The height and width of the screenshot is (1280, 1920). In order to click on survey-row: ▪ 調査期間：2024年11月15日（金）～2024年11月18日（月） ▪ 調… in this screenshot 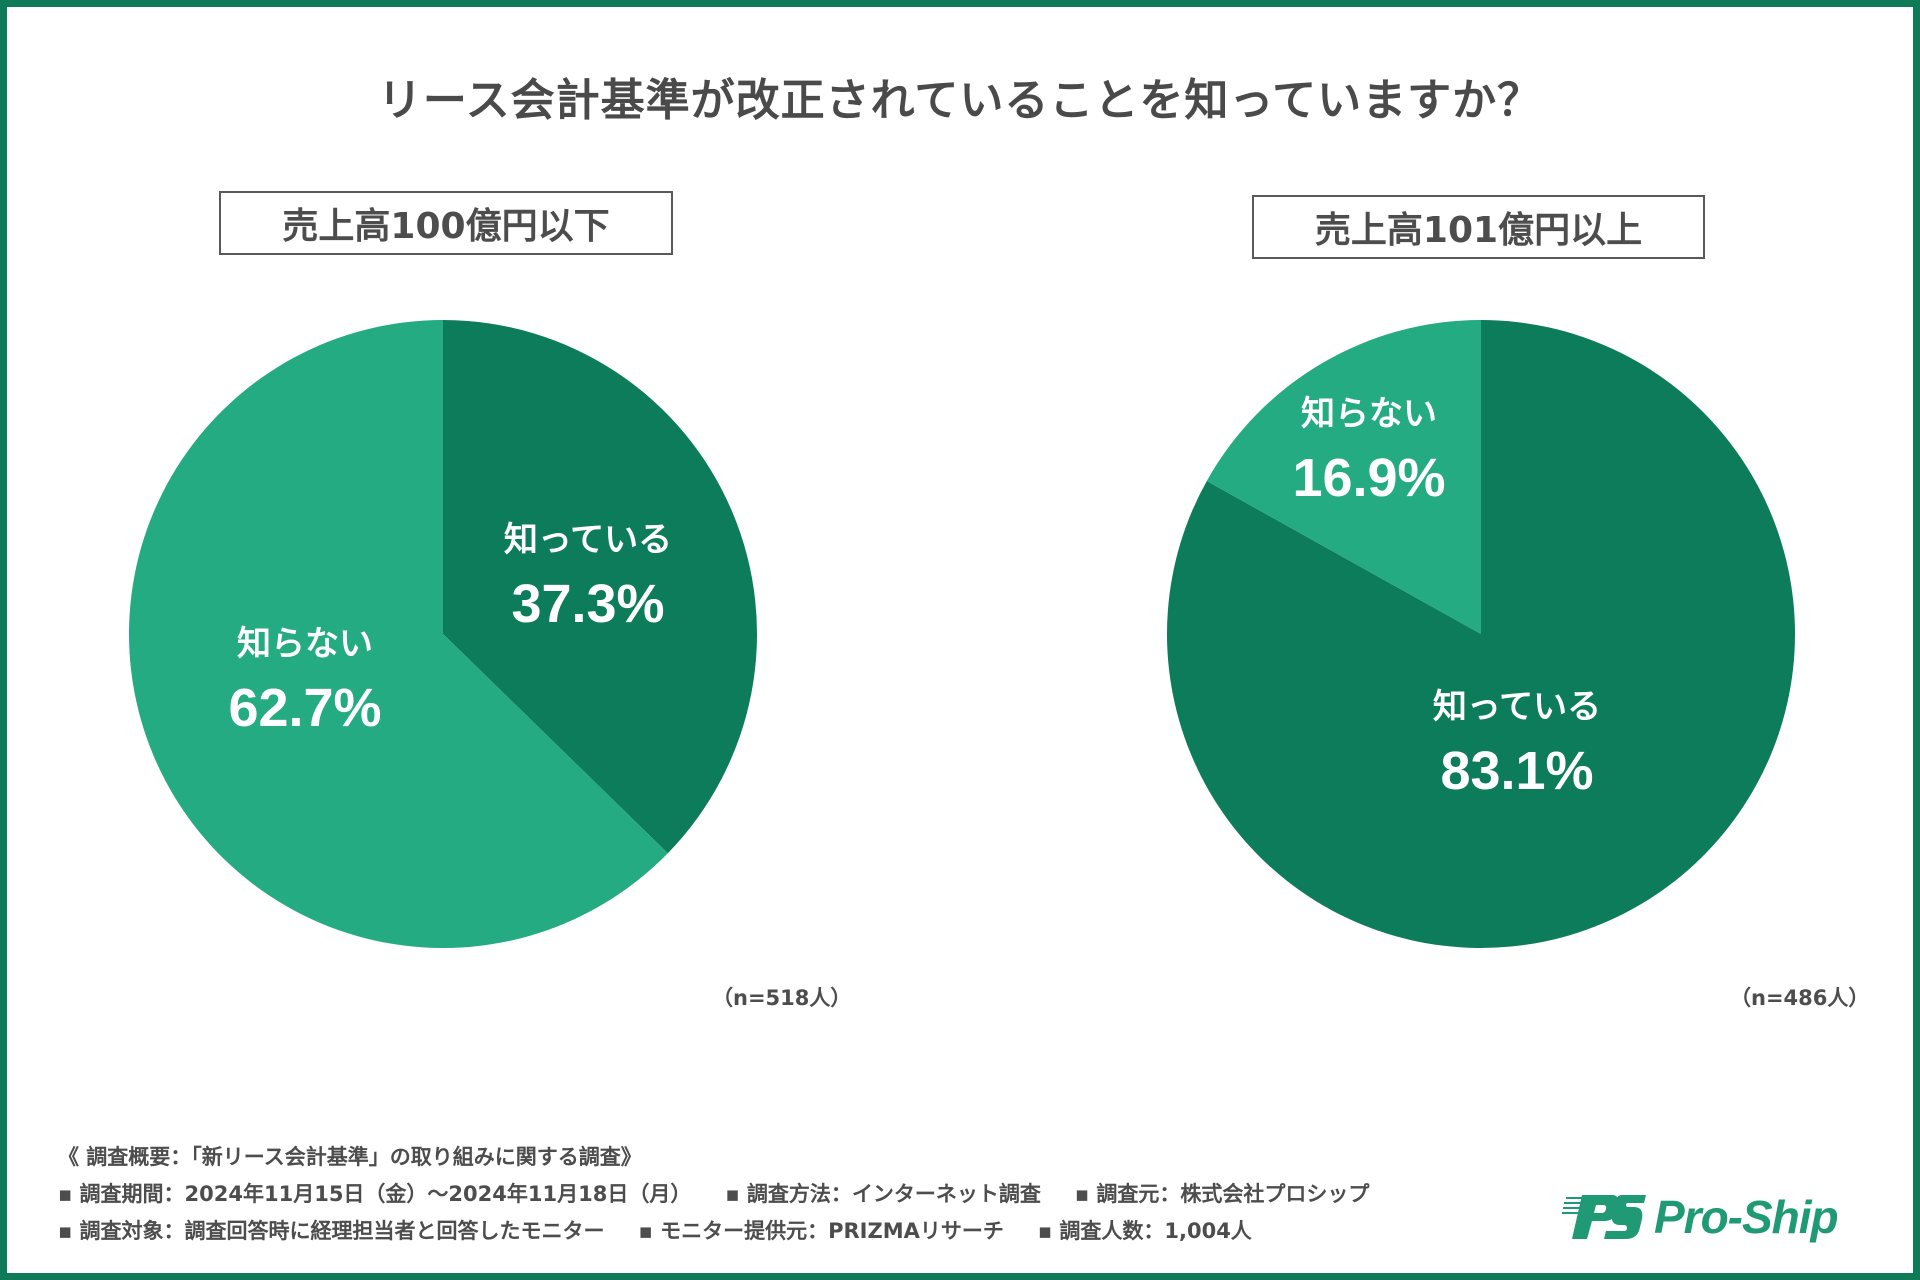, I will do `click(730, 1194)`.